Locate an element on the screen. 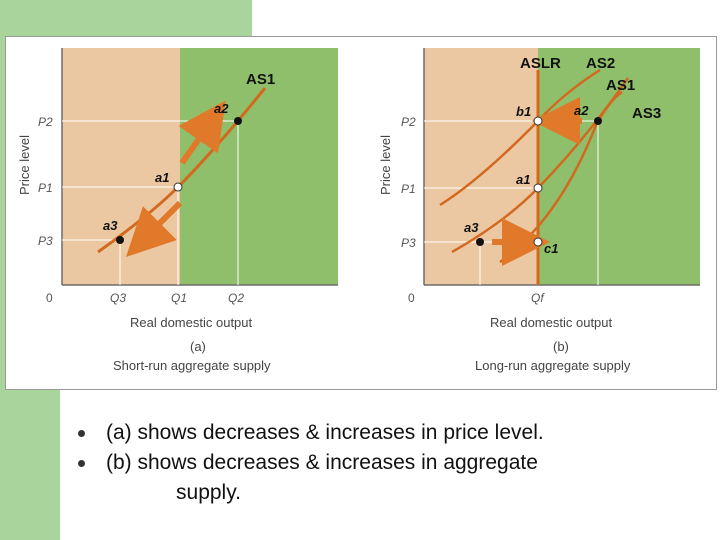  panel-caption: Long-run aggregate supply is located at coordinates (553, 365).